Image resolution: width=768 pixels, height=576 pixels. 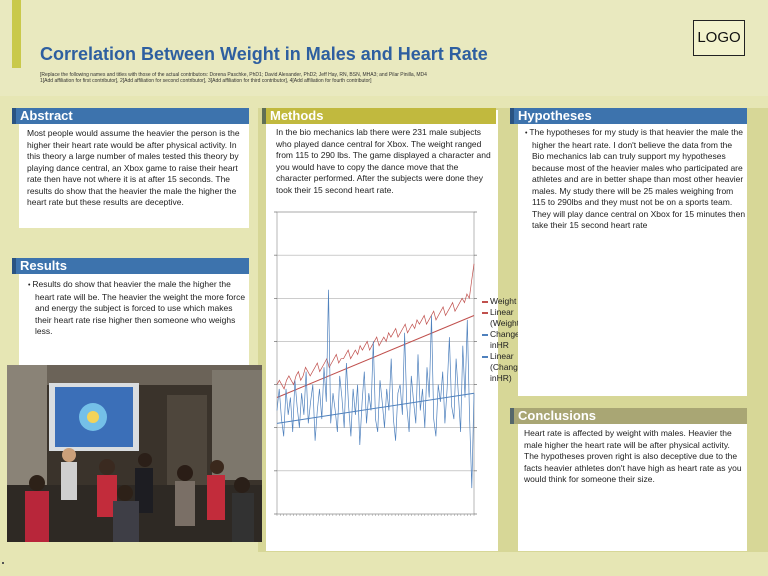 What do you see at coordinates (379, 116) in the screenshot?
I see `methods-heading: Methods` at bounding box center [379, 116].